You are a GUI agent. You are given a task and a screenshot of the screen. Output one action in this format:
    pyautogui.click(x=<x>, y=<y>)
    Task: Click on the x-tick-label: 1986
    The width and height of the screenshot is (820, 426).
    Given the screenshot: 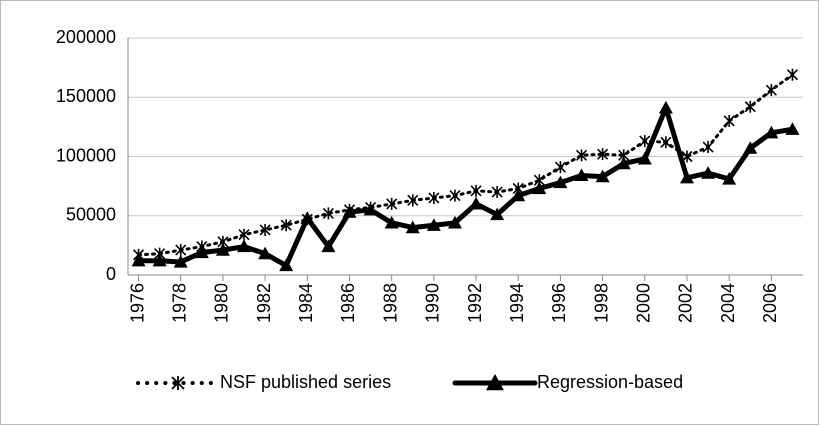 What is the action you would take?
    pyautogui.click(x=348, y=303)
    